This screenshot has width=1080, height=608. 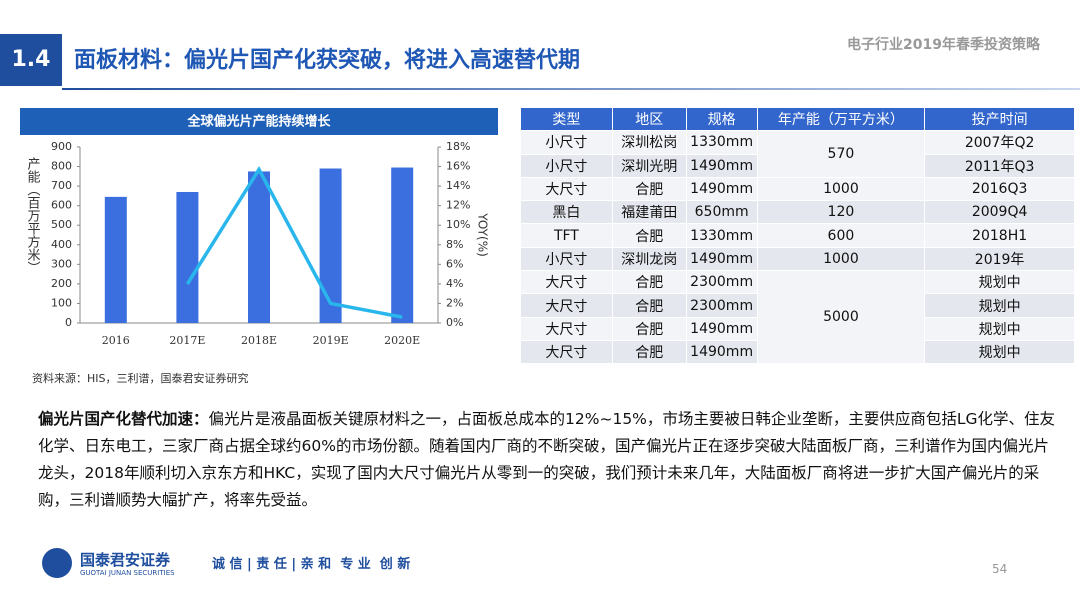 I want to click on y2-tick-label: 10%, so click(x=458, y=224).